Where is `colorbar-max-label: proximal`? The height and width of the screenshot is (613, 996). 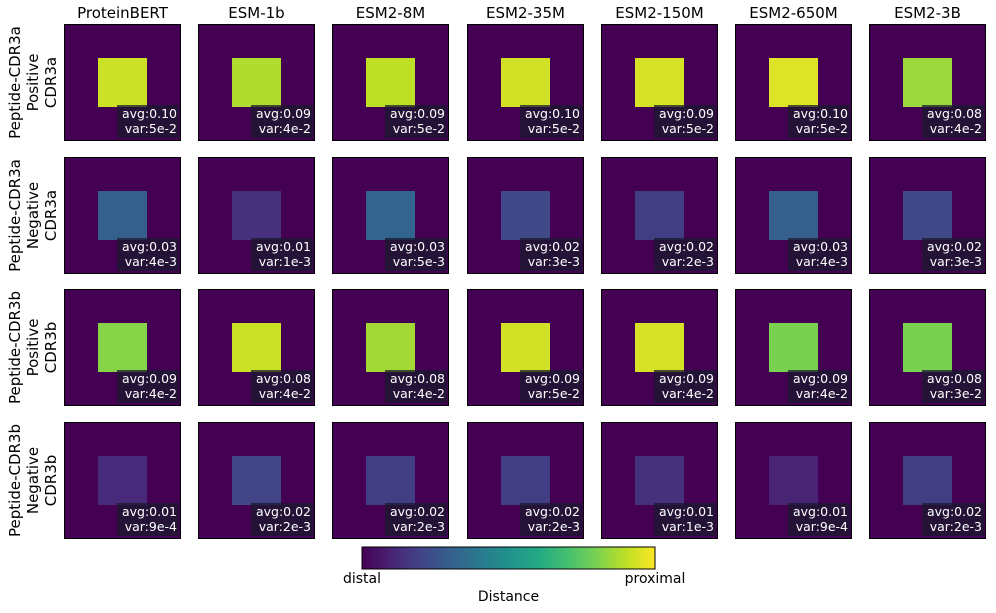 colorbar-max-label: proximal is located at coordinates (655, 579).